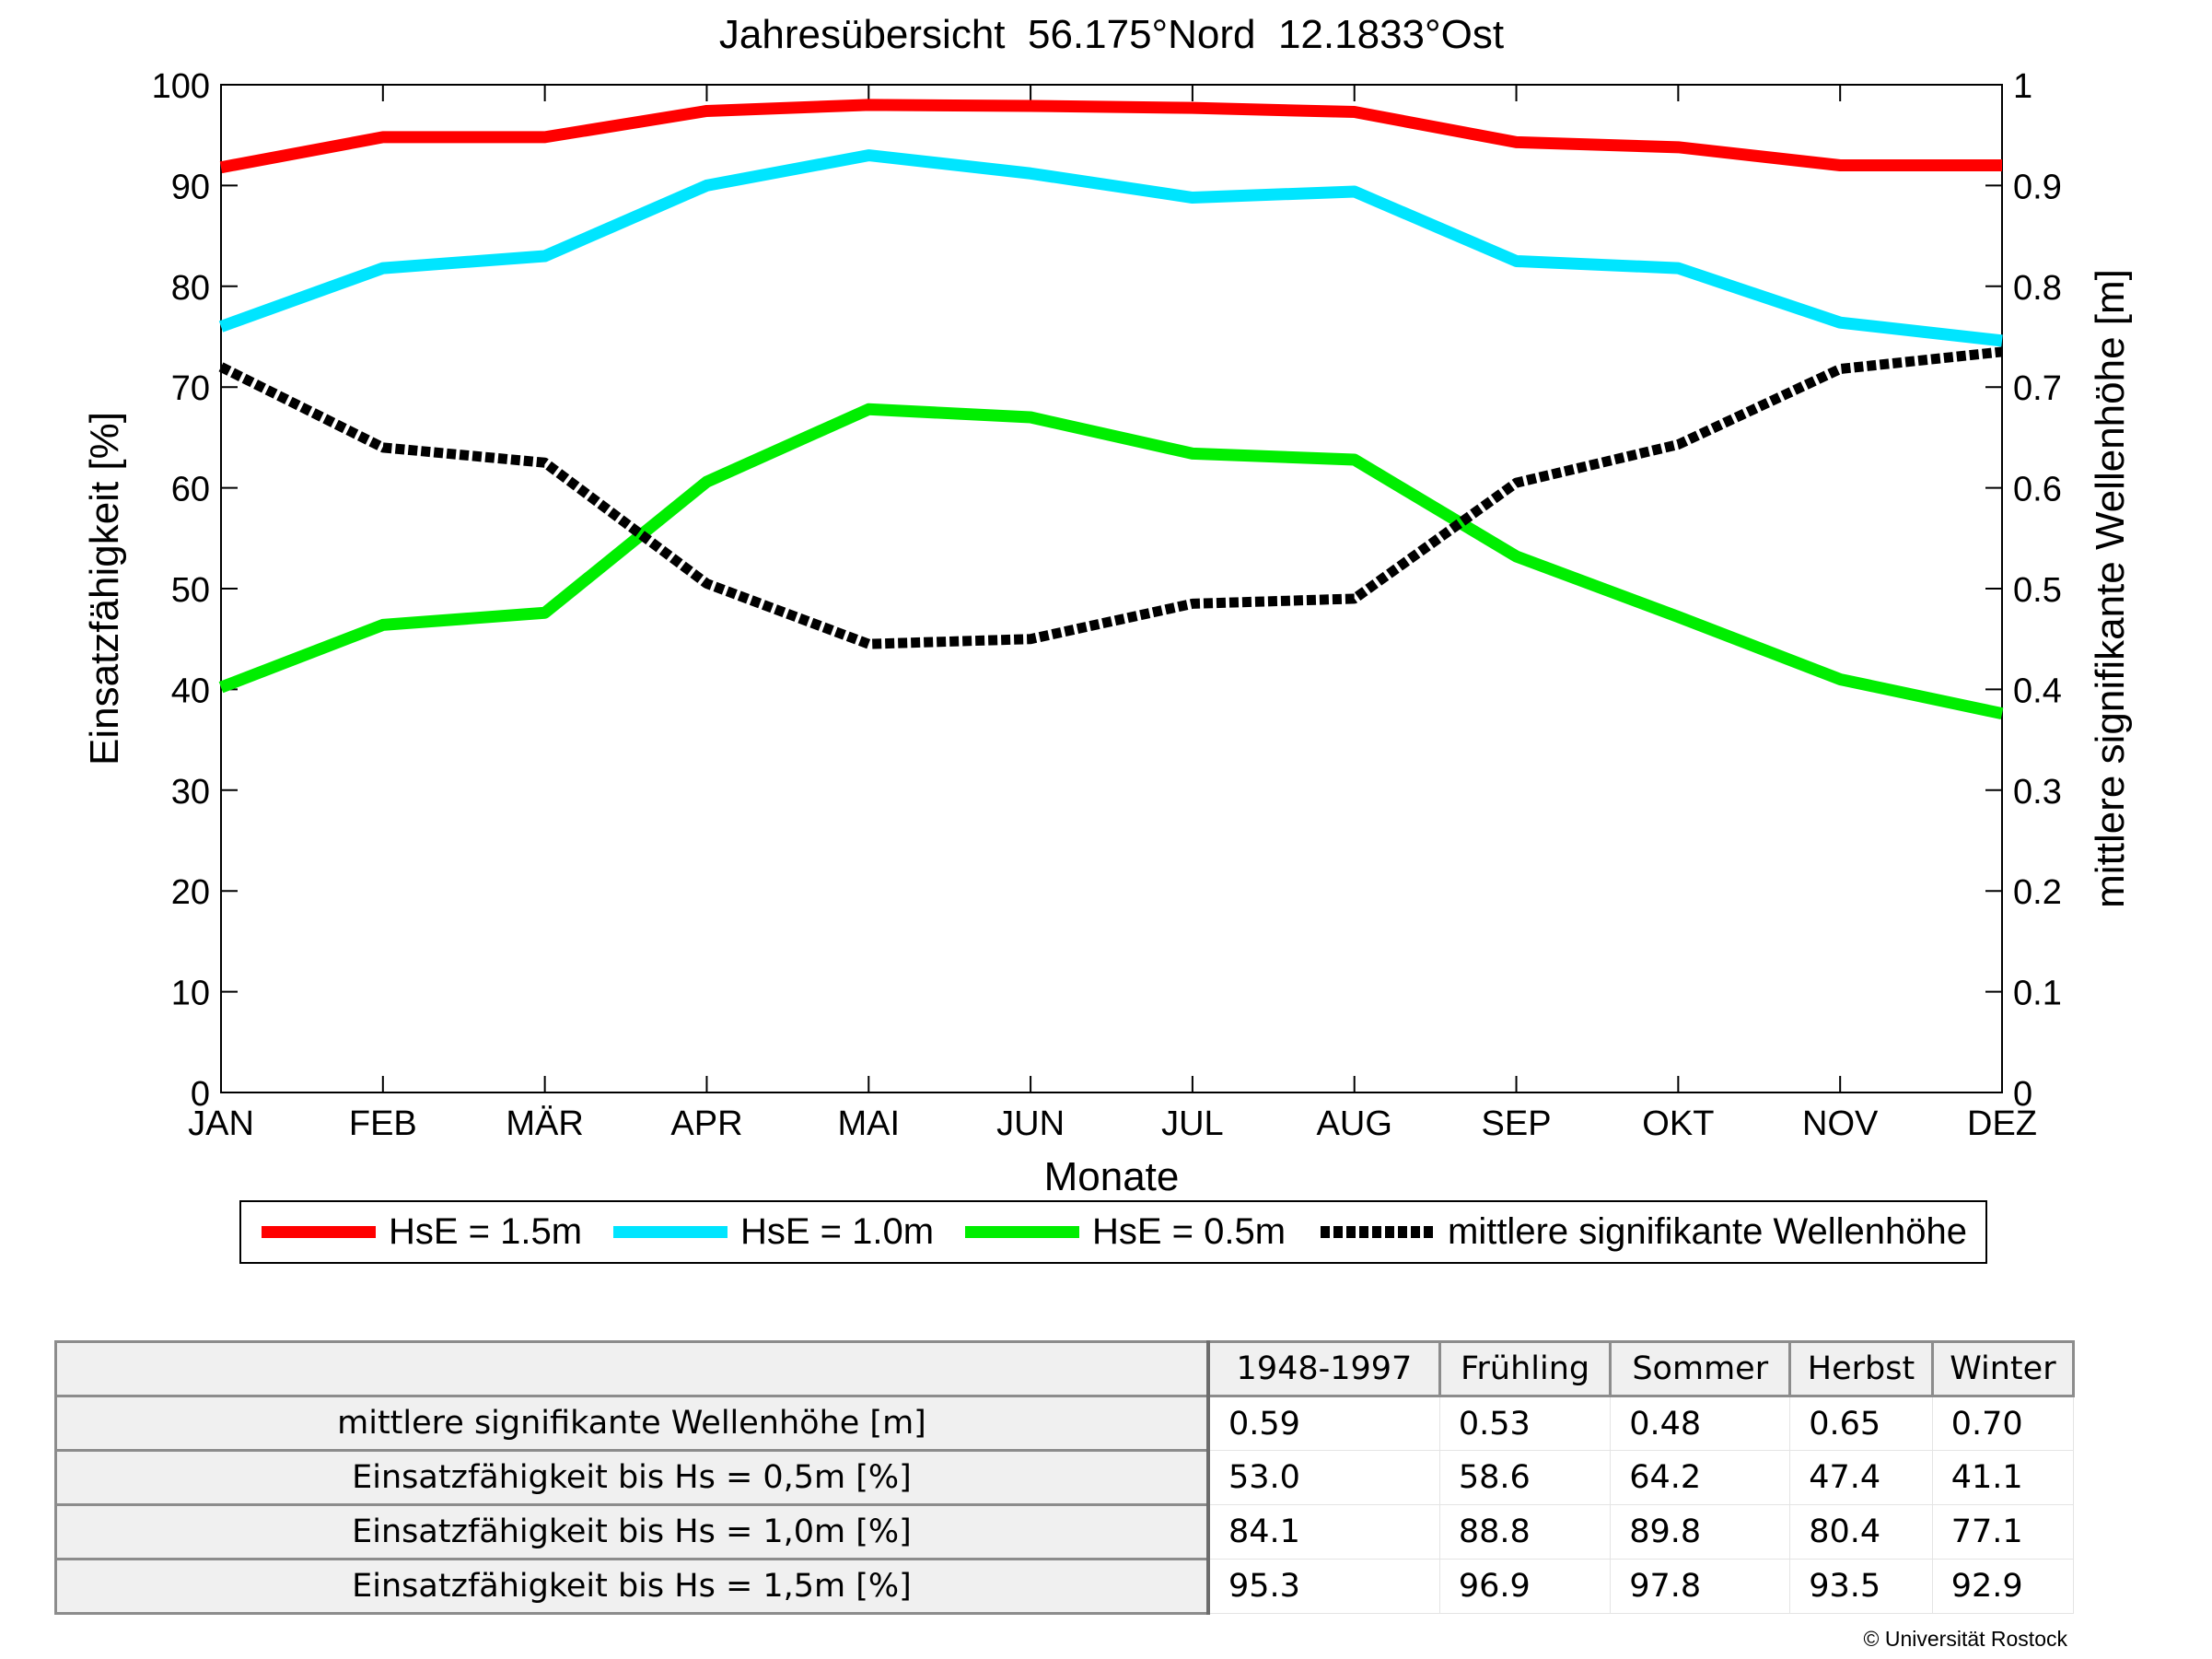 This screenshot has width=2212, height=1659. What do you see at coordinates (191, 892) in the screenshot?
I see `y-tick-label: 20` at bounding box center [191, 892].